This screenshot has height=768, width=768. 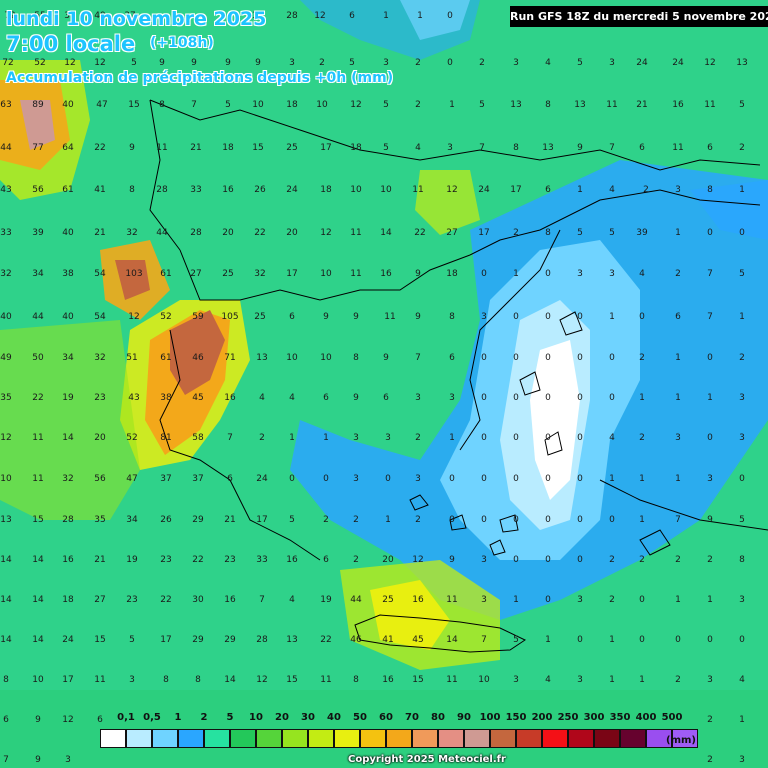 I want to click on precip-value: 37, so click(x=257, y=16).